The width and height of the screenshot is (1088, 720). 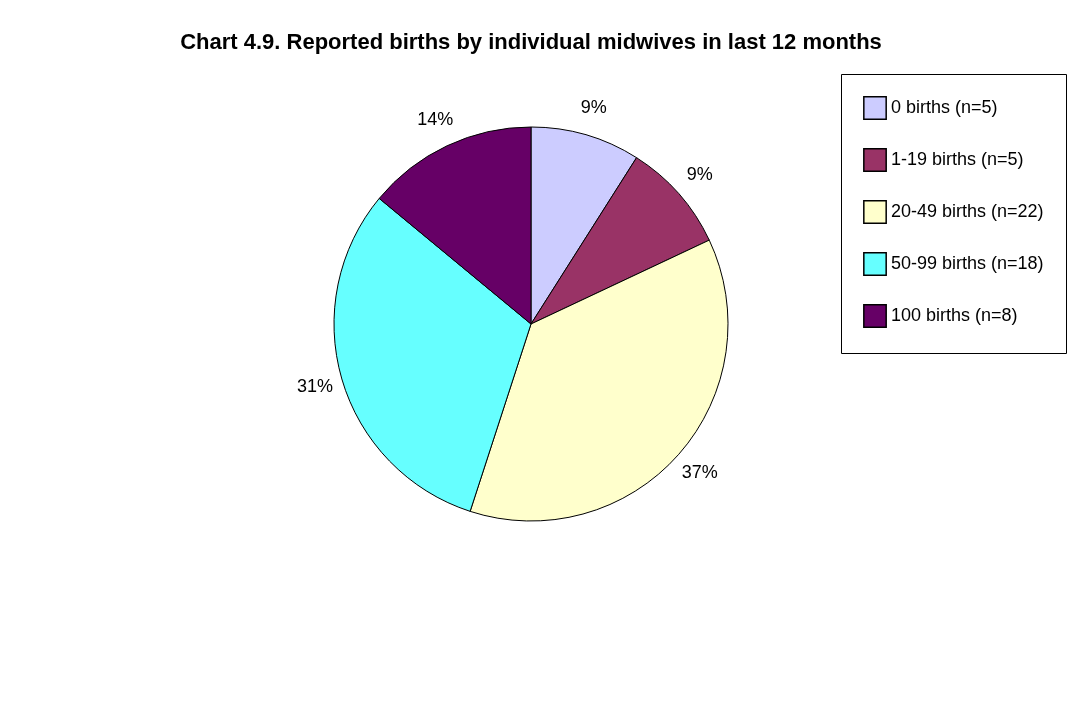 What do you see at coordinates (944, 107) in the screenshot?
I see `legend-label: 0 births (n=5)` at bounding box center [944, 107].